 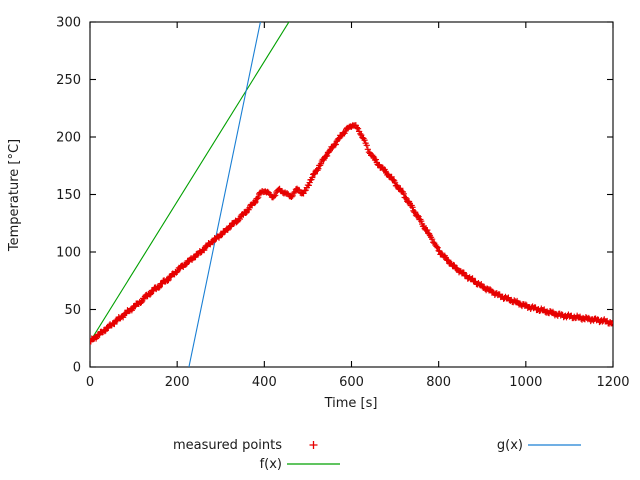 I want to click on y-tick-label: 200, so click(x=68, y=138).